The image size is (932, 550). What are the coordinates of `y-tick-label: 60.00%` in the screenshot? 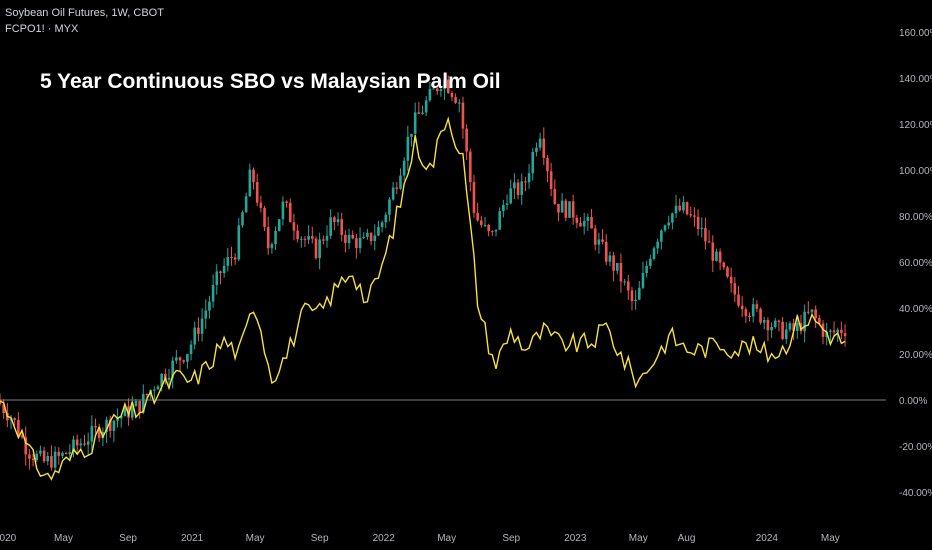 It's located at (915, 263).